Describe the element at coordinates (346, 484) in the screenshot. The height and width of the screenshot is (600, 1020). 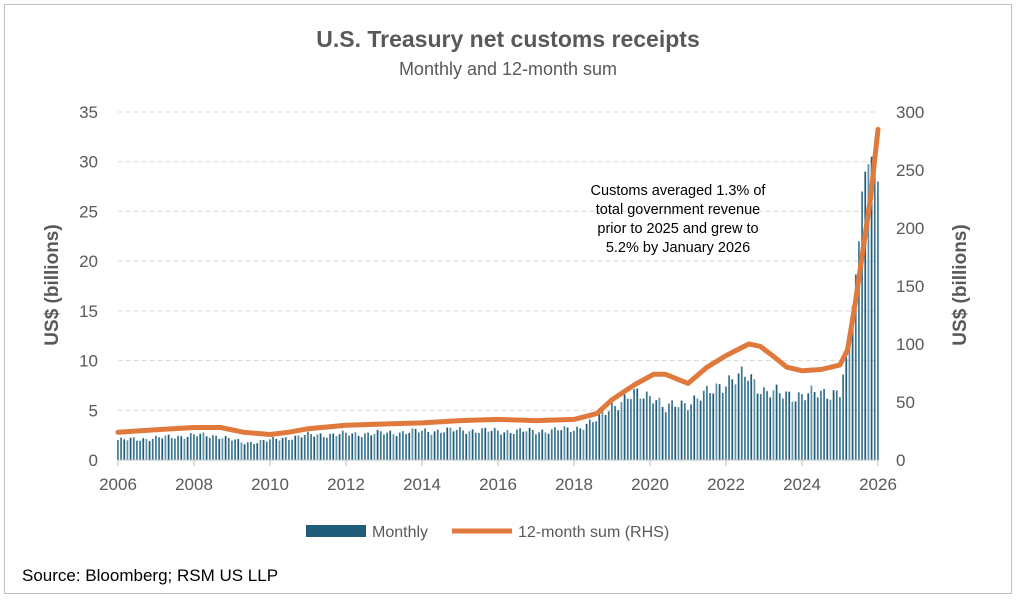
I see `x-tick-label: 2012` at that location.